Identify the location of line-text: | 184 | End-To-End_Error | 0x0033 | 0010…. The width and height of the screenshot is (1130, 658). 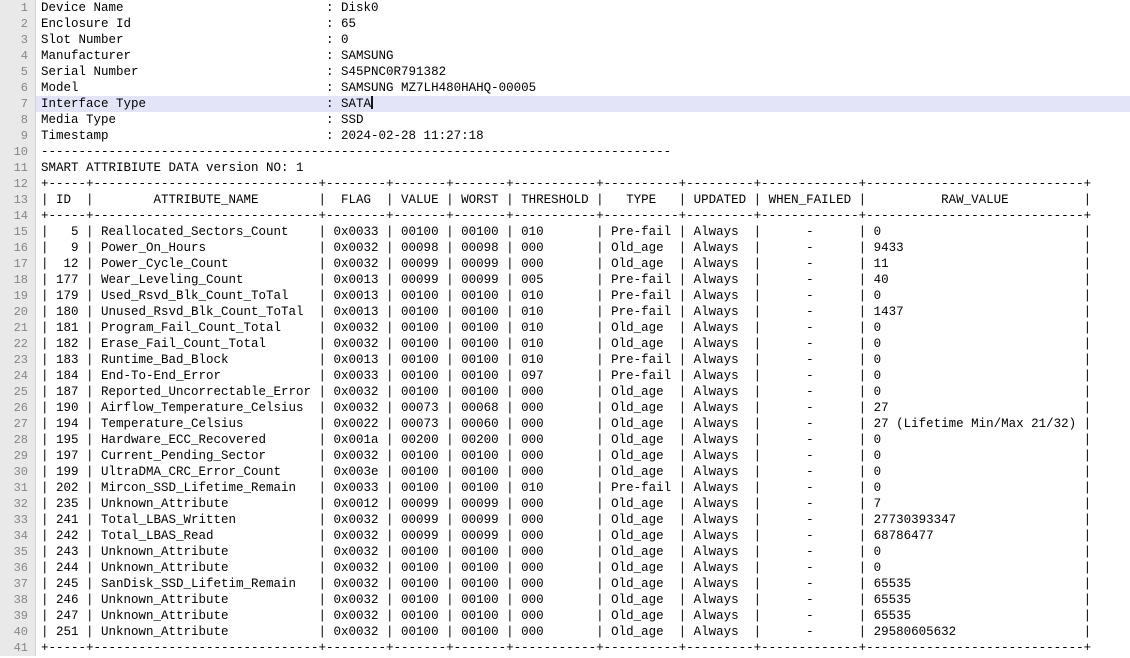
(566, 376).